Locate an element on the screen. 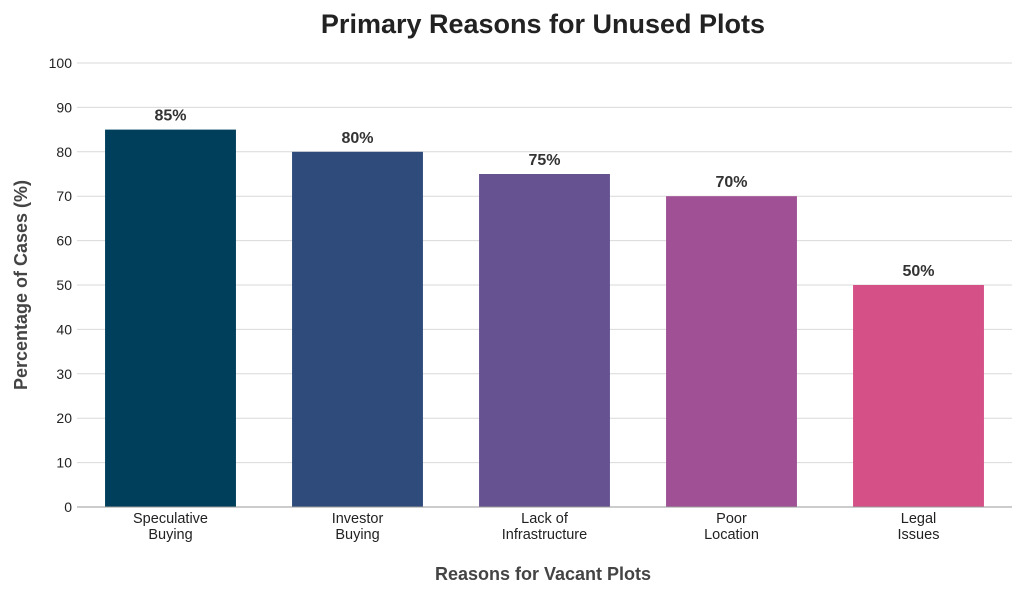  x-tick-label: Poor Location is located at coordinates (731, 527).